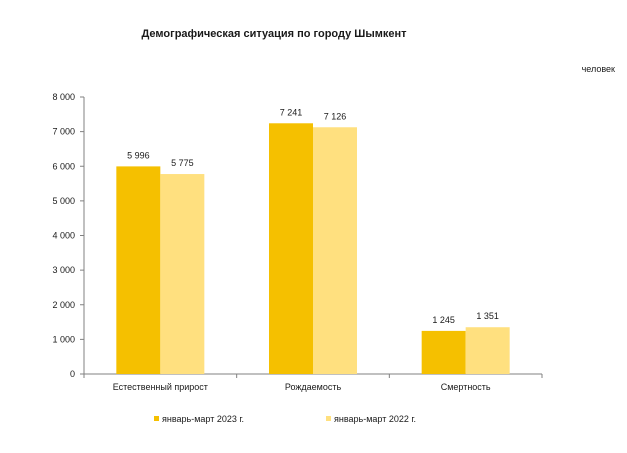 The image size is (627, 453). What do you see at coordinates (63, 305) in the screenshot?
I see `y-tick-label: 2 000` at bounding box center [63, 305].